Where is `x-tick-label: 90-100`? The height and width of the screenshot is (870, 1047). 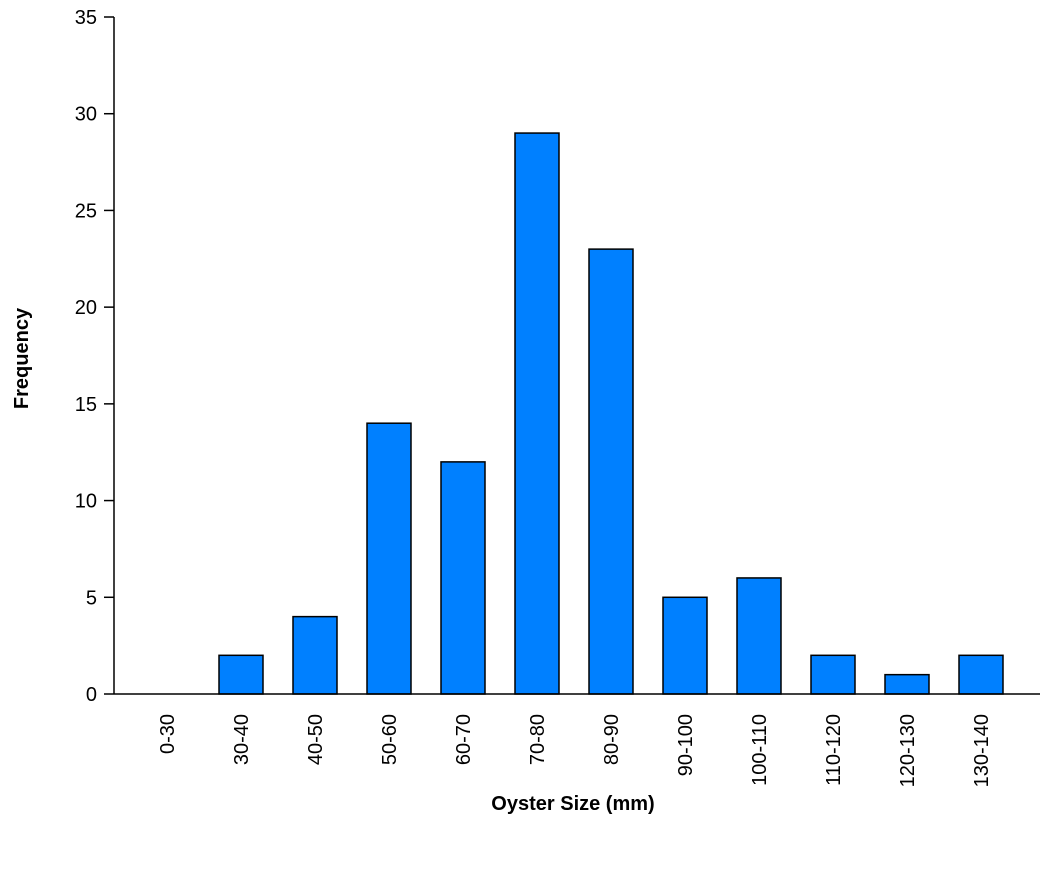
x-tick-label: 90-100 is located at coordinates (686, 745).